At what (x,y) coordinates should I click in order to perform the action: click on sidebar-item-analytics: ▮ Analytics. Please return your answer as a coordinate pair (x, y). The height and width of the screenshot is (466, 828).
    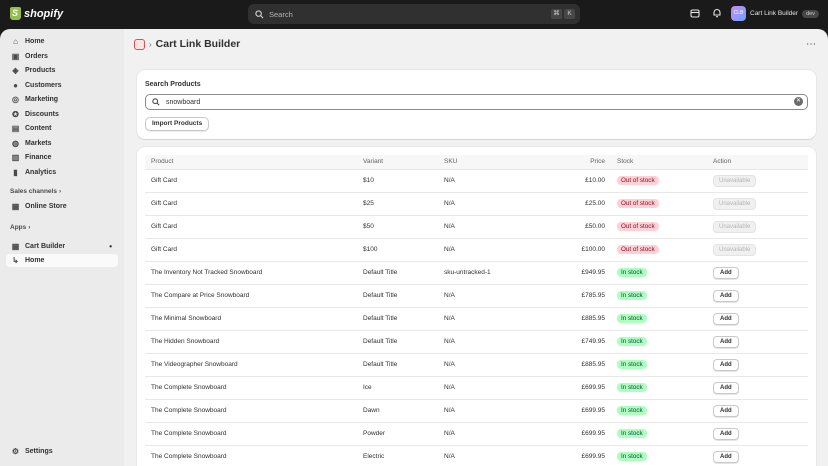
    Looking at the image, I should click on (62, 172).